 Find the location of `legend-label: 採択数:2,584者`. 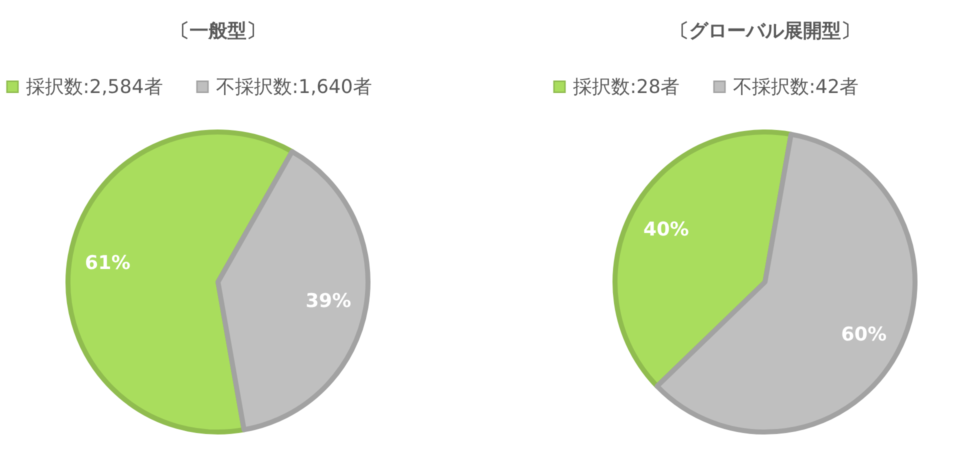

legend-label: 採択数:2,584者 is located at coordinates (94, 87).